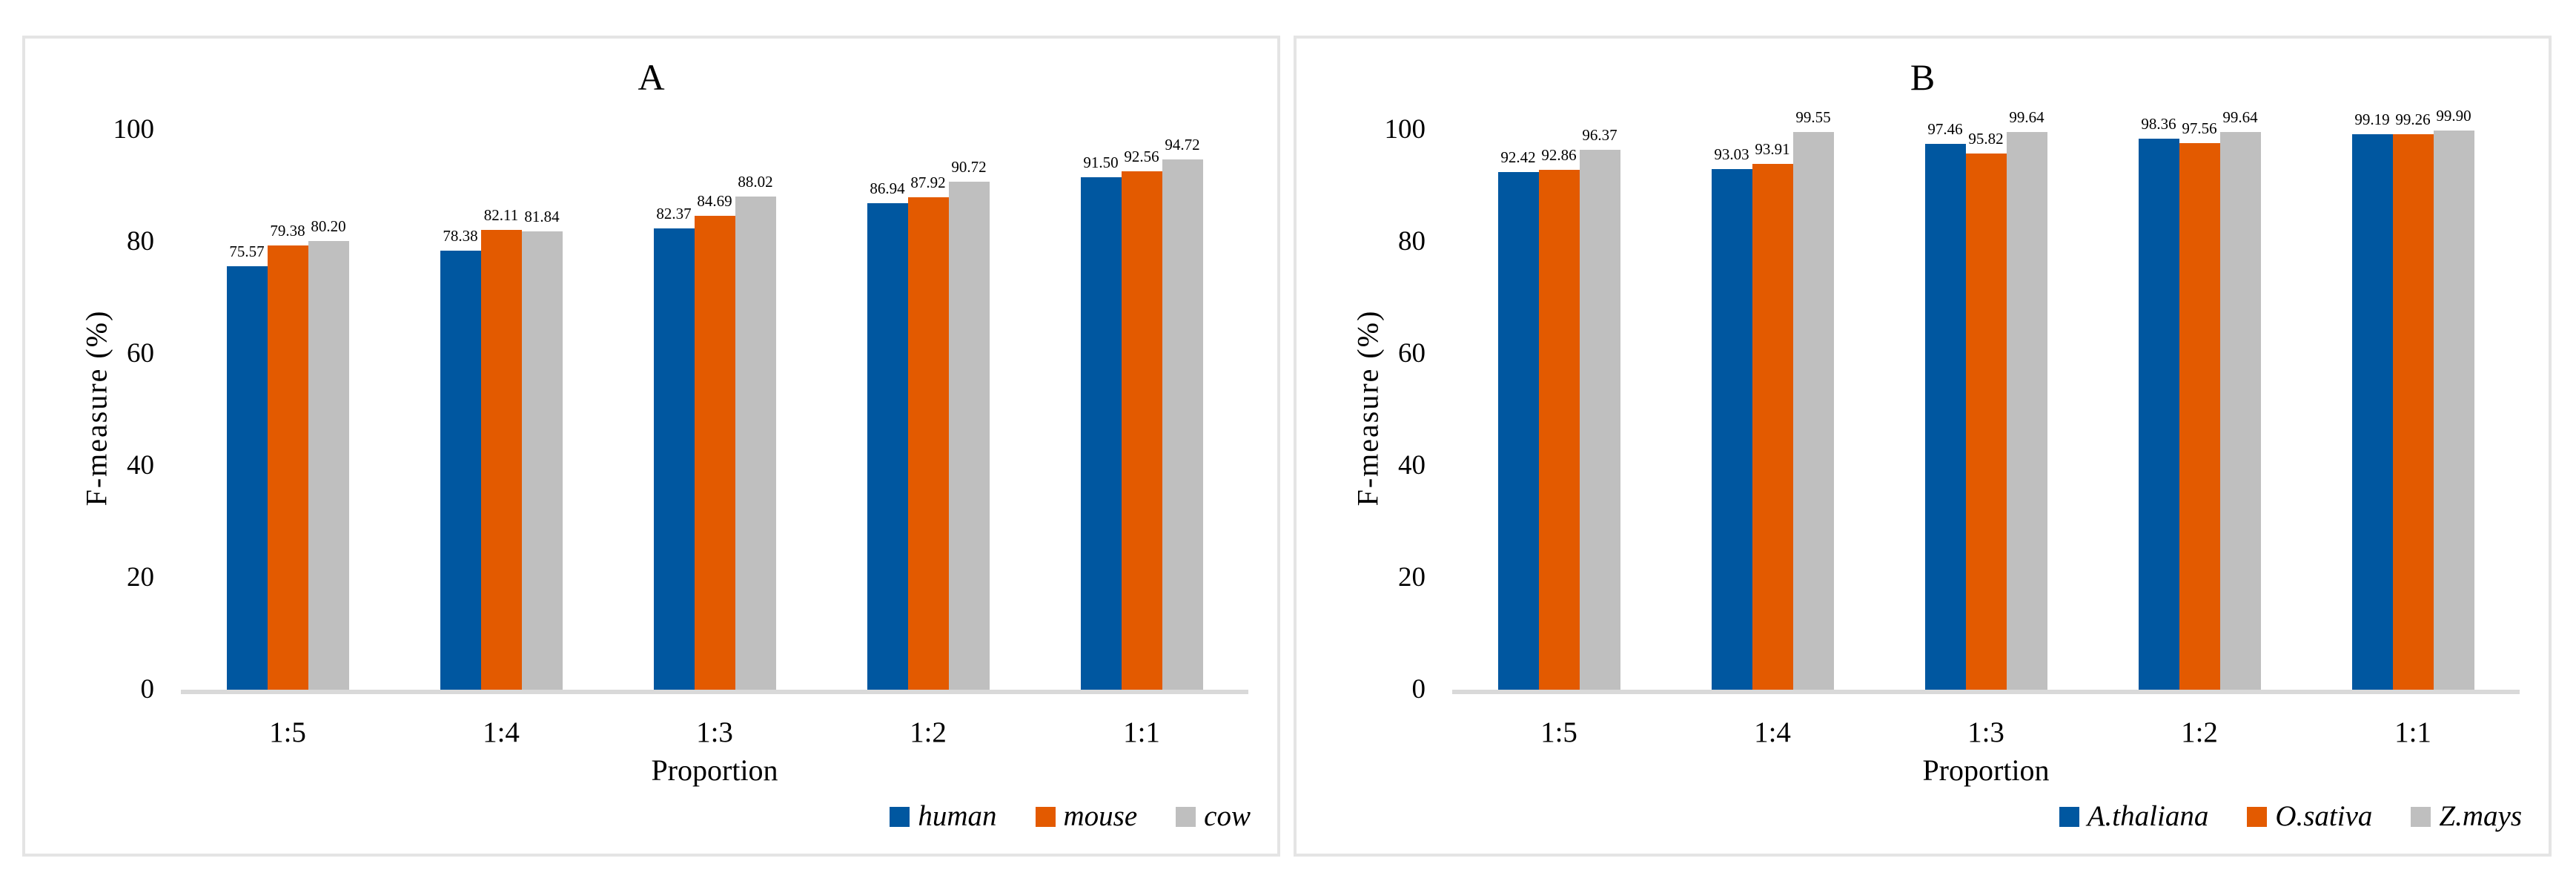 This screenshot has width=2576, height=884. I want to click on x-axis-title-a: Proportion, so click(714, 770).